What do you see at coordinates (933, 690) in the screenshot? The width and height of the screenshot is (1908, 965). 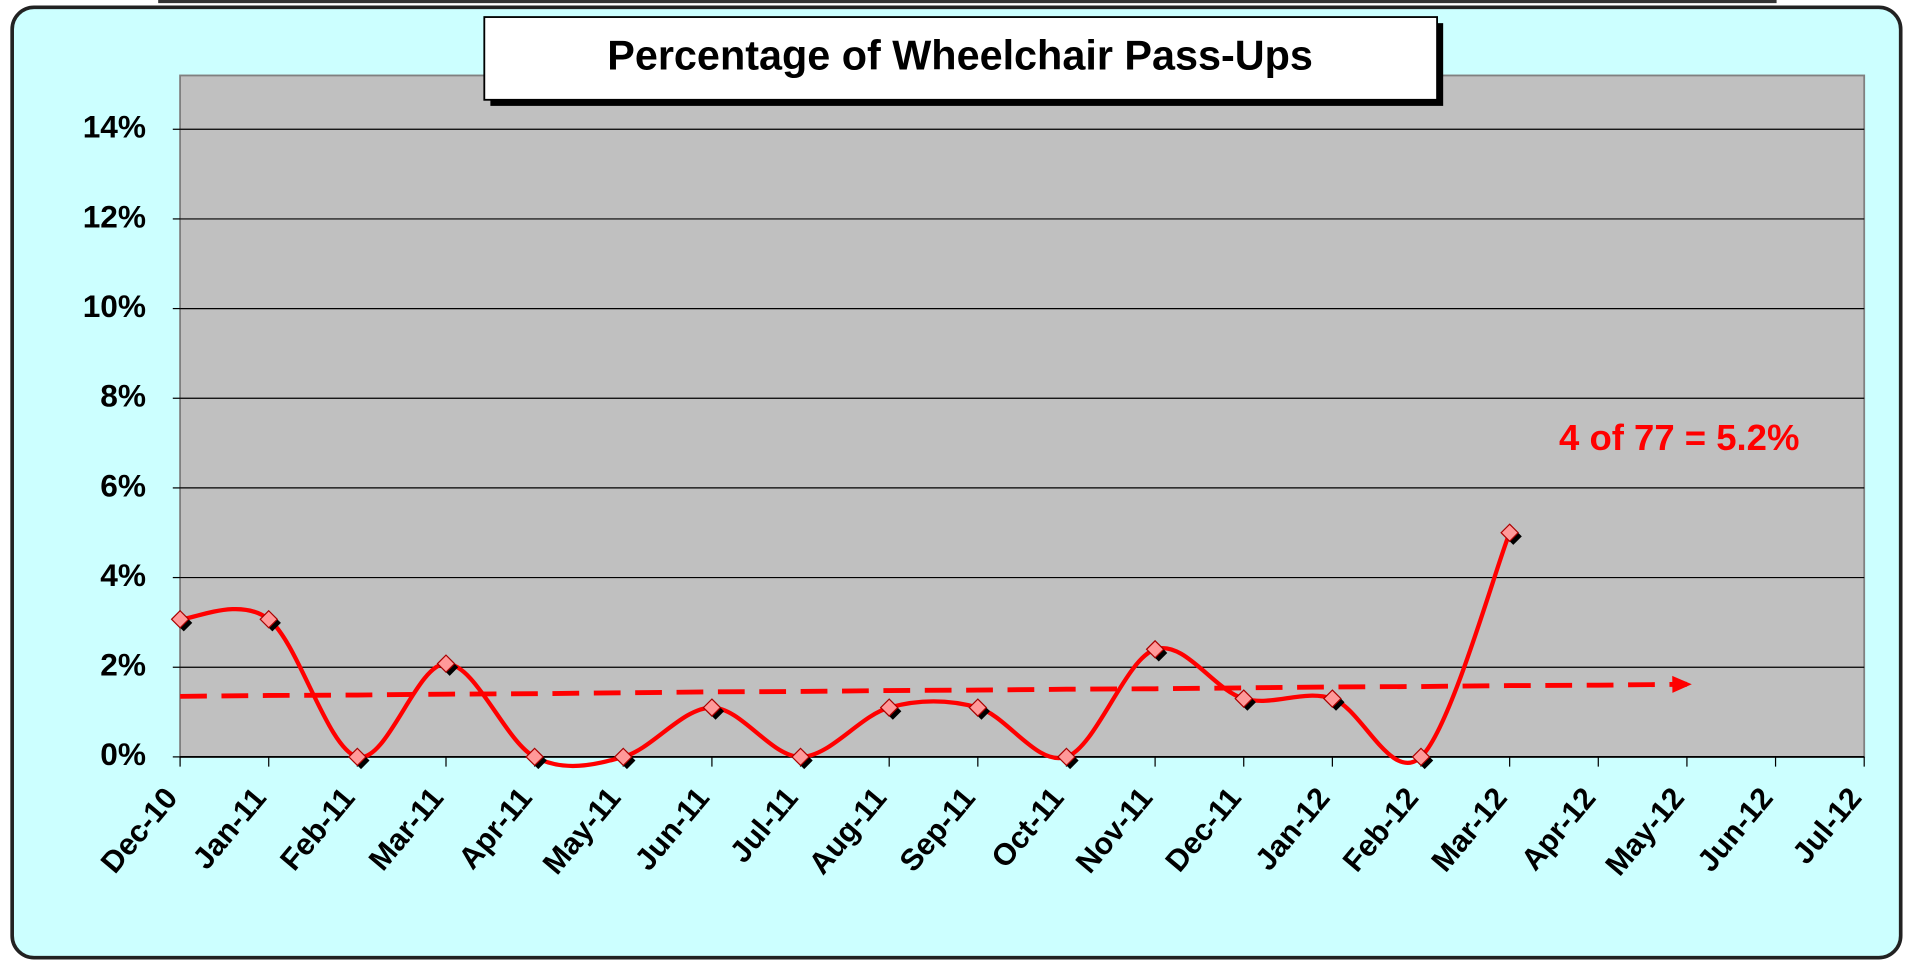 I see `trendline` at bounding box center [933, 690].